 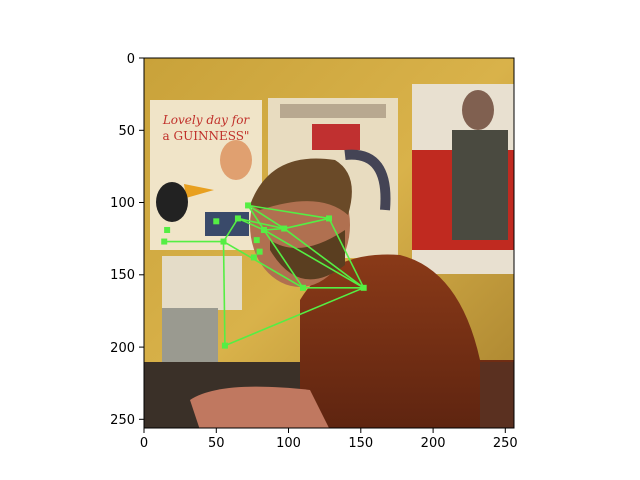 I want to click on man-hair, so click(x=301, y=186).